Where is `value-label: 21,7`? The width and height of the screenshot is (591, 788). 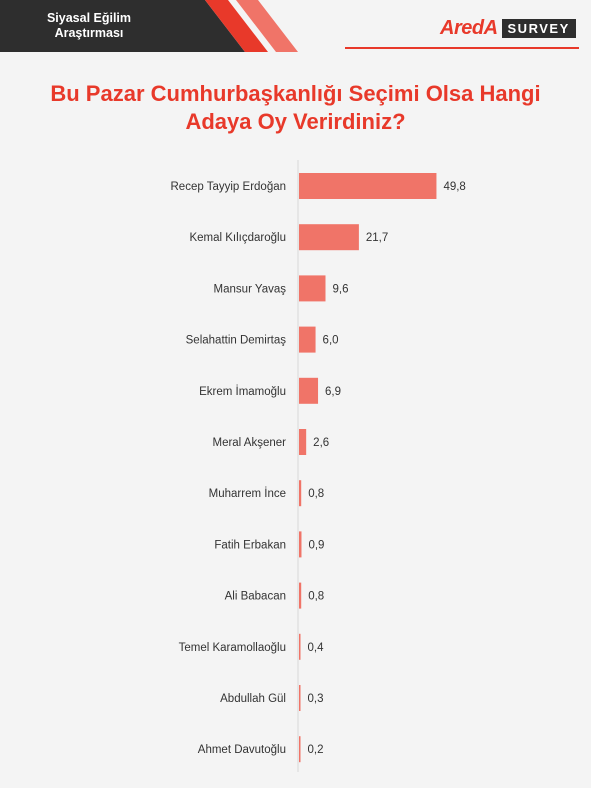 value-label: 21,7 is located at coordinates (377, 238).